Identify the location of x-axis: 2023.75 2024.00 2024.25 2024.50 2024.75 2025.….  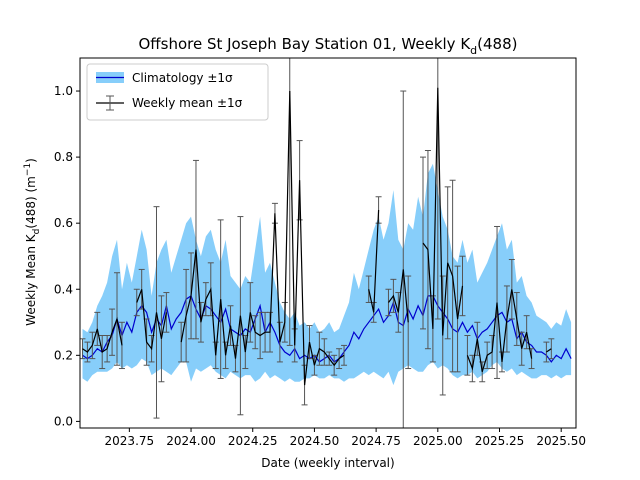
(345, 438).